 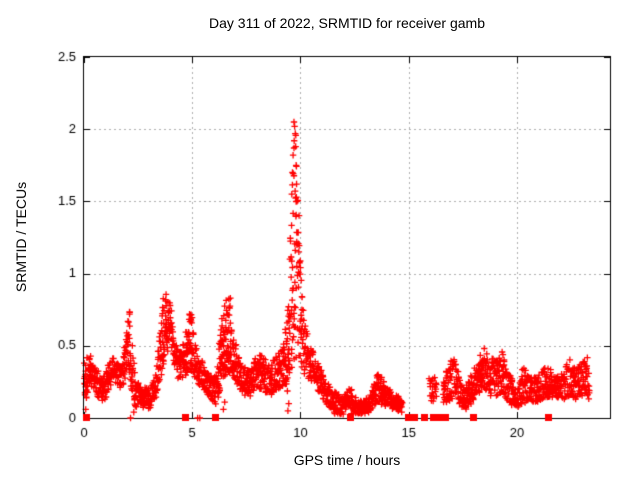 What do you see at coordinates (21, 237) in the screenshot?
I see `y-axis-label: SRMTID / TECUs` at bounding box center [21, 237].